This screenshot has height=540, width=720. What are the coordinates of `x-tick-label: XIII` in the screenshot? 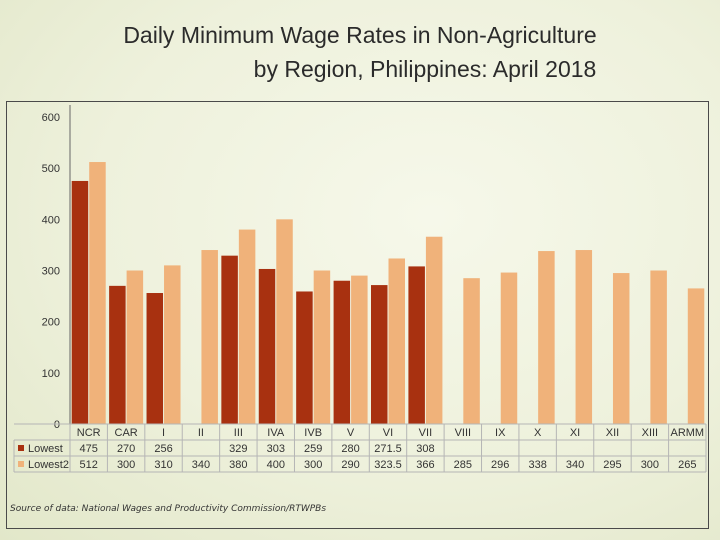 It's located at (650, 433).